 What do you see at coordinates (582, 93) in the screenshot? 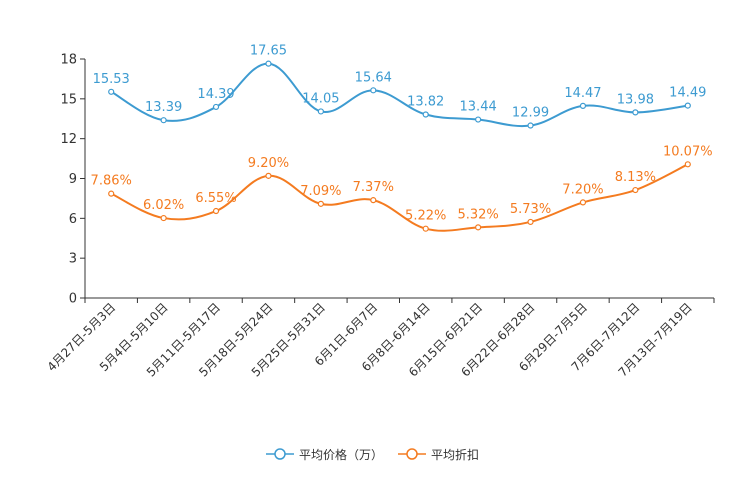
I see `data-label: 14.47` at bounding box center [582, 93].